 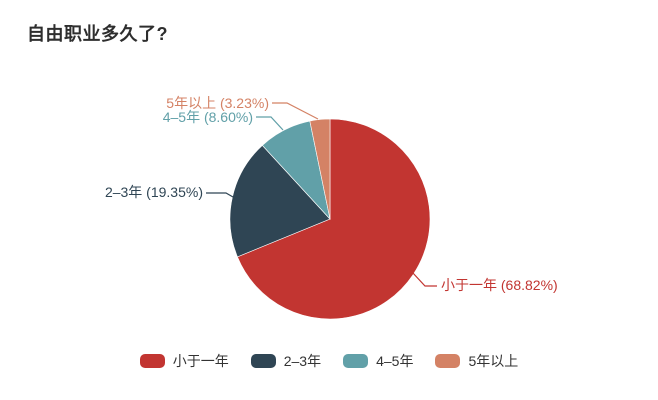 I want to click on legend-swatch-under-1yr, so click(x=152, y=361).